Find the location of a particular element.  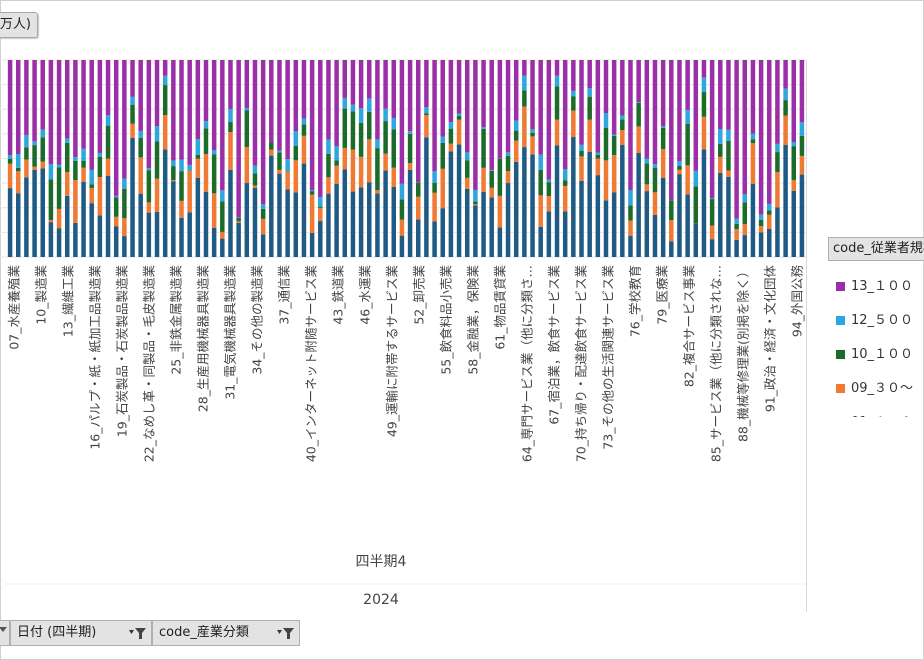

legend-item: 01_１～２ is located at coordinates (874, 414).